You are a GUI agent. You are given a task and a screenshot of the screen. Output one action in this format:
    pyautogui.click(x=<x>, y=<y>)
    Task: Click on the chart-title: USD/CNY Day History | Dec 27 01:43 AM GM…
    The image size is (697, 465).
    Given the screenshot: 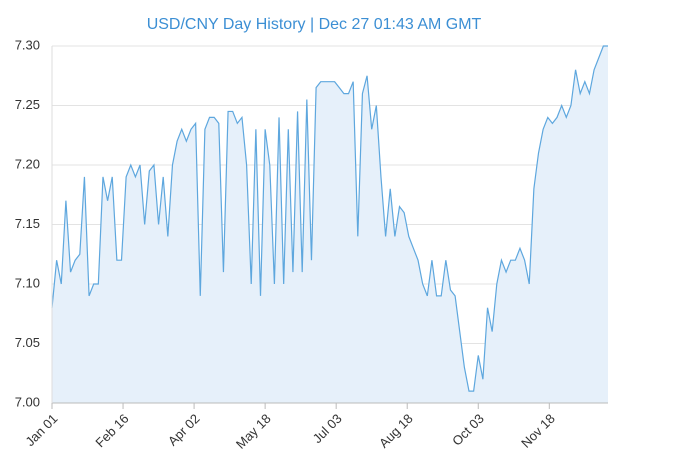 What is the action you would take?
    pyautogui.click(x=314, y=24)
    